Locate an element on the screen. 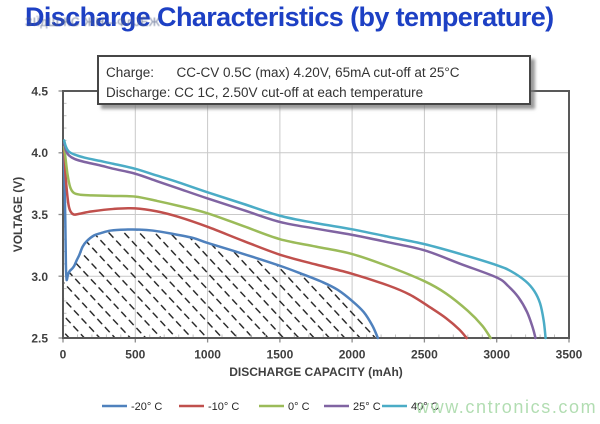 The width and height of the screenshot is (600, 424). svg-text: DISCHARGE CAPACITY (mAh) is located at coordinates (316, 372).